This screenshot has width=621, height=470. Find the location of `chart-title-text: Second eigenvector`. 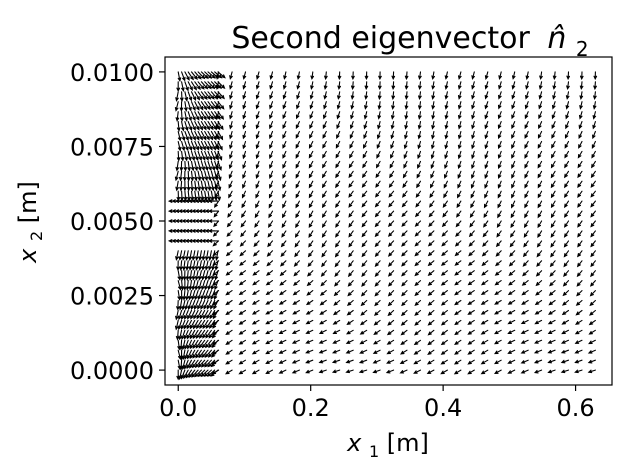

chart-title-text: Second eigenvector is located at coordinates (380, 38).